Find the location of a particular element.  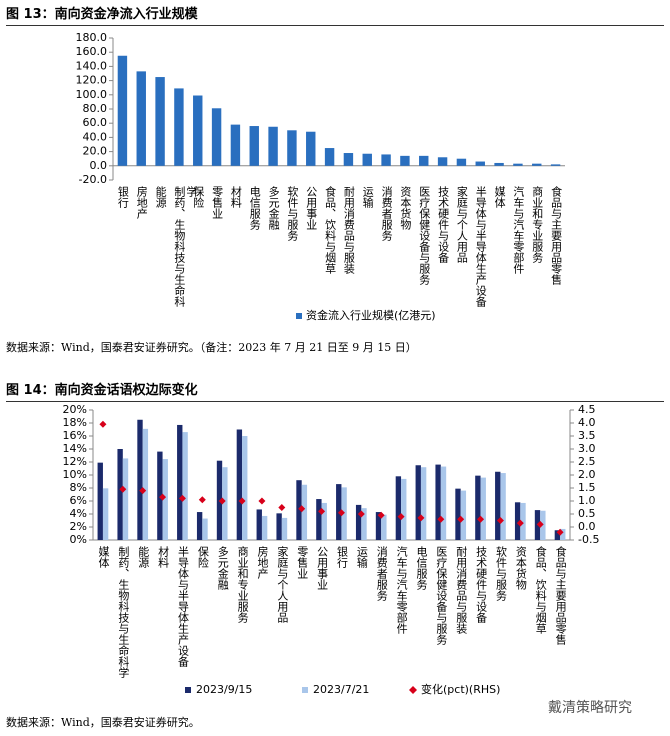

x-tick-label: 材料 is located at coordinates (163, 557).